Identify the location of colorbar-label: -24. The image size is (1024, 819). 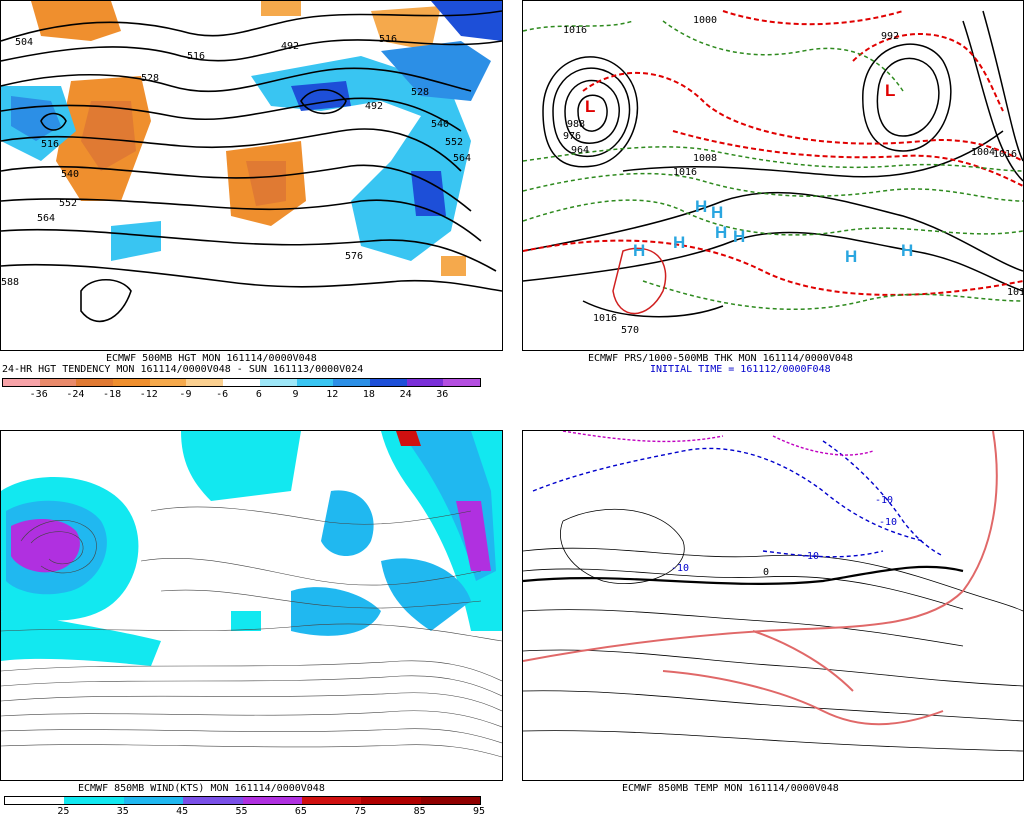
(75, 394).